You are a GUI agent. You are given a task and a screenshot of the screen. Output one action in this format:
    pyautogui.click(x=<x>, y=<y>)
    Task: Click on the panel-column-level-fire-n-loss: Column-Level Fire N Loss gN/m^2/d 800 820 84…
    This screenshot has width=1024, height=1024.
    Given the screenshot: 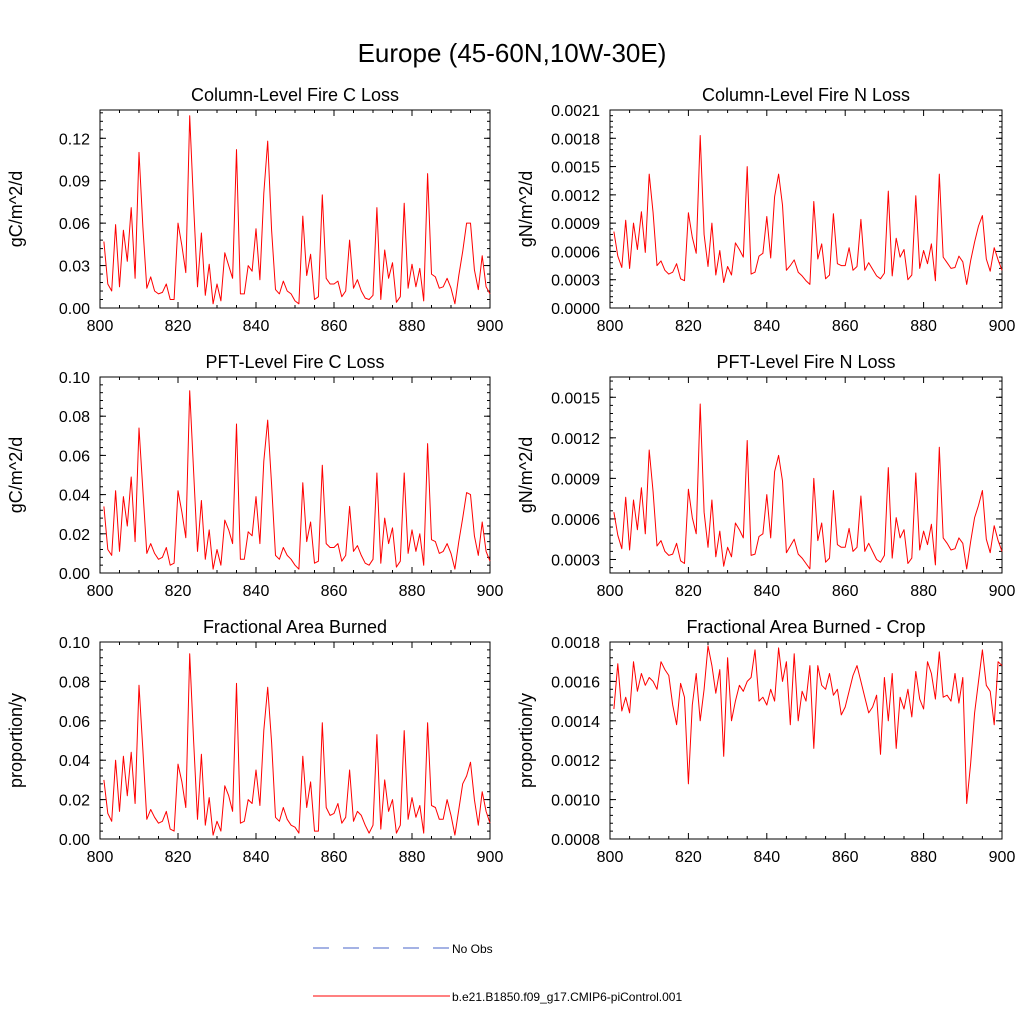 What is the action you would take?
    pyautogui.click(x=765, y=210)
    